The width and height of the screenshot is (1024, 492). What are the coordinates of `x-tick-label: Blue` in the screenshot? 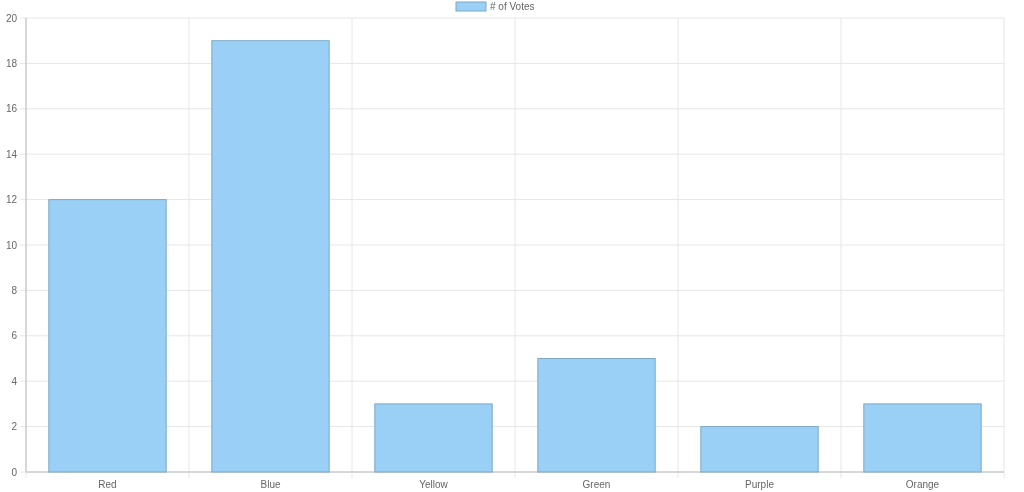 It's located at (270, 484).